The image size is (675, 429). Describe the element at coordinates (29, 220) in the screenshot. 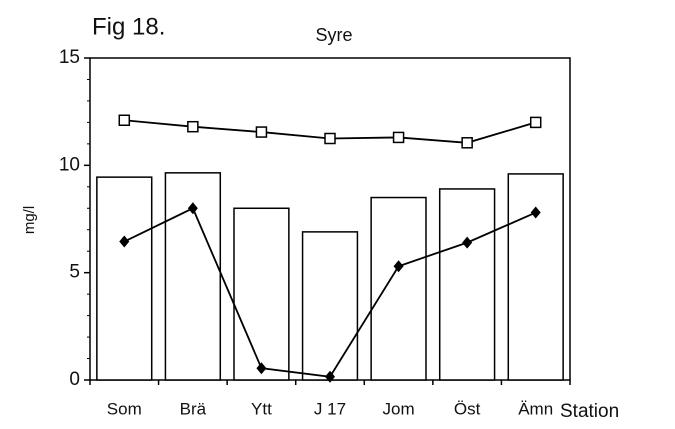

I see `y-axis-label: mg/l` at that location.